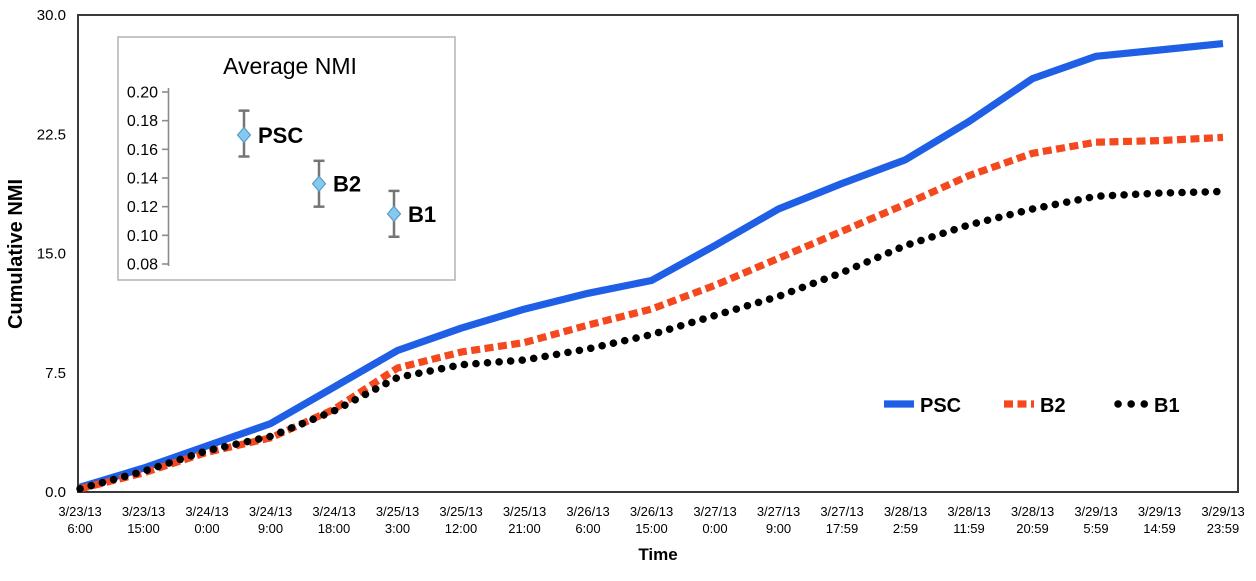 This screenshot has height=581, width=1256. I want to click on x-tick-label: 3/28/13 20:59, so click(1032, 520).